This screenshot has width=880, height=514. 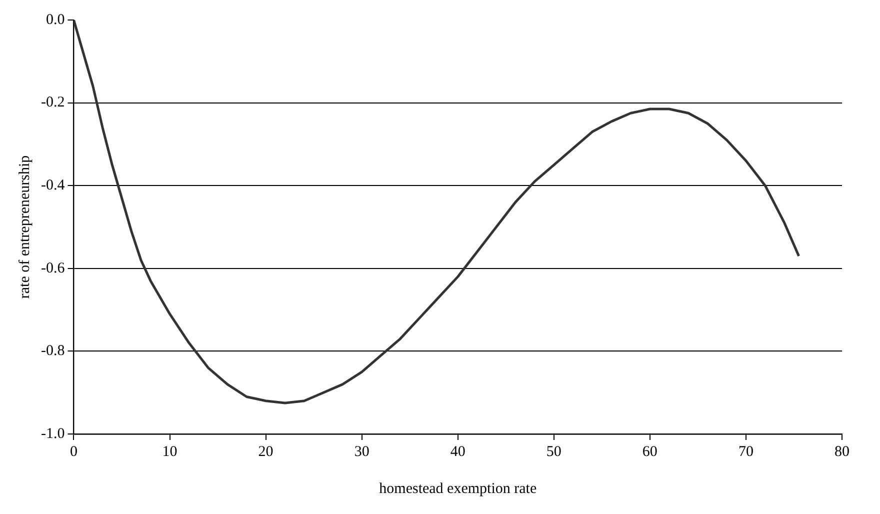 I want to click on y-tick-label: -0.8, so click(x=52, y=351).